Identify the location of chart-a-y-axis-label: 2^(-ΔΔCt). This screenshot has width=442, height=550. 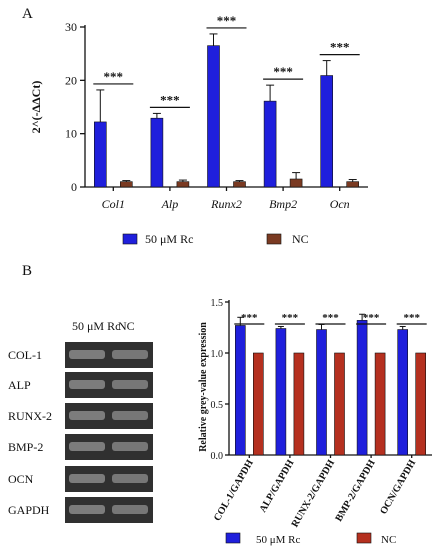
(36, 107).